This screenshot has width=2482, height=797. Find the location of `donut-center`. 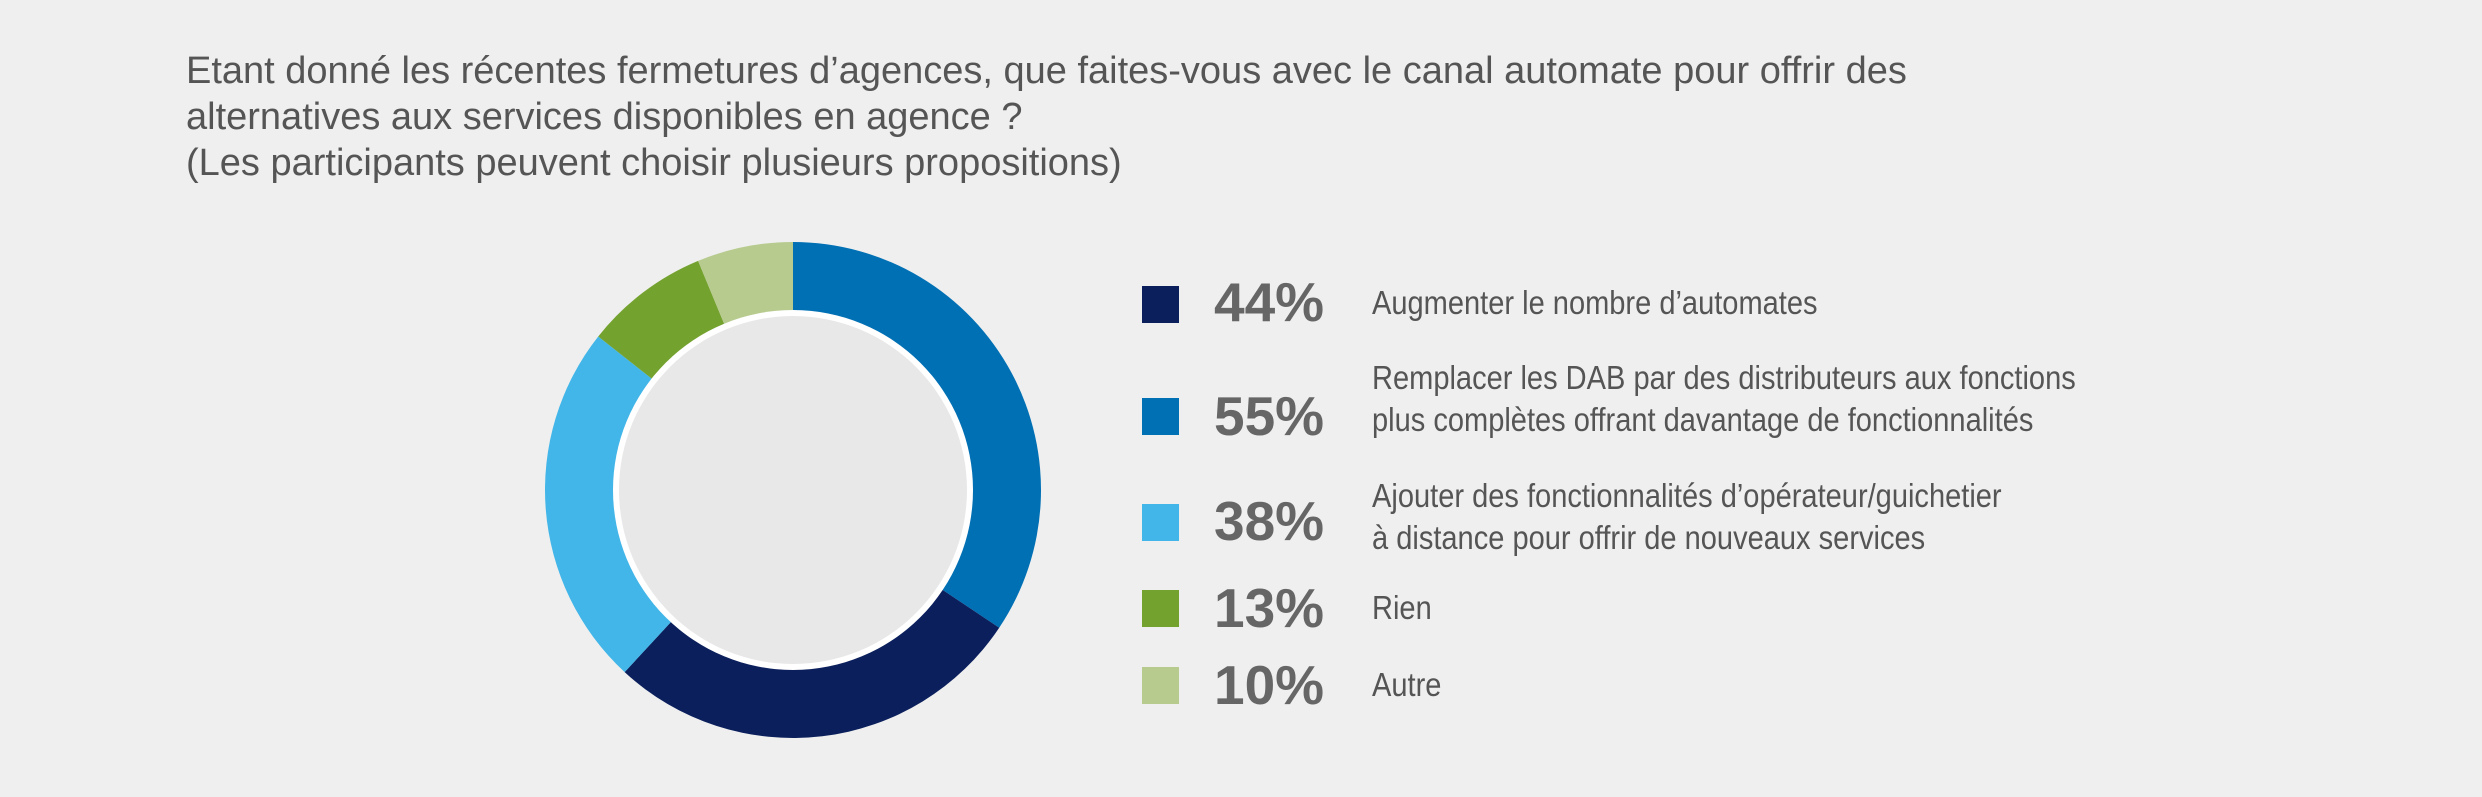

donut-center is located at coordinates (793, 490).